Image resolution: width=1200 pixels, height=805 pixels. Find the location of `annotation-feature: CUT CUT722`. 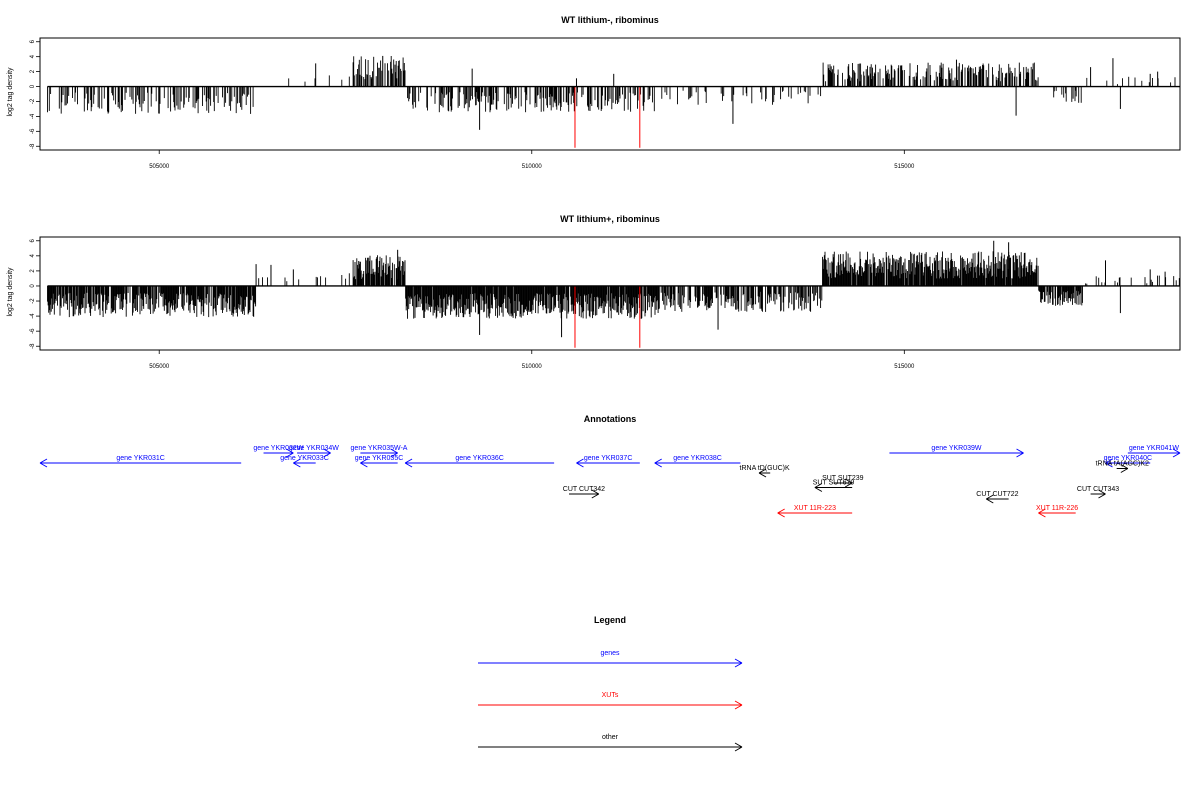

annotation-feature: CUT CUT722 is located at coordinates (997, 497).